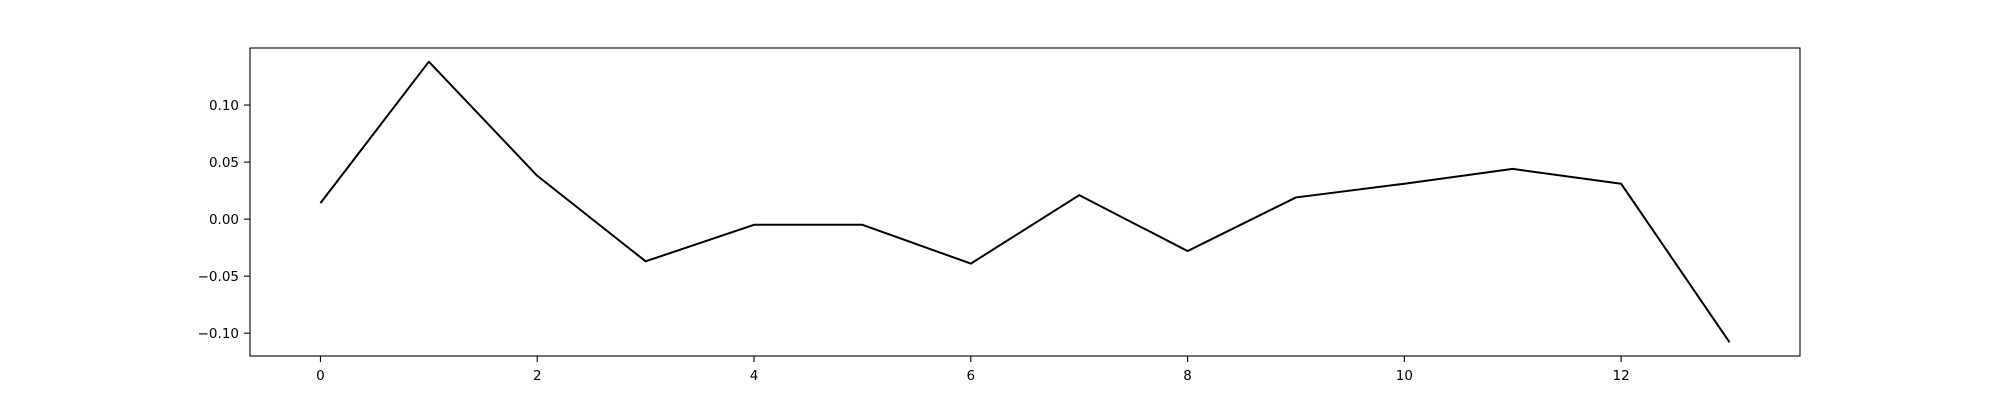 The width and height of the screenshot is (2000, 400). What do you see at coordinates (224, 163) in the screenshot?
I see `y-tick-label: 0.05` at bounding box center [224, 163].